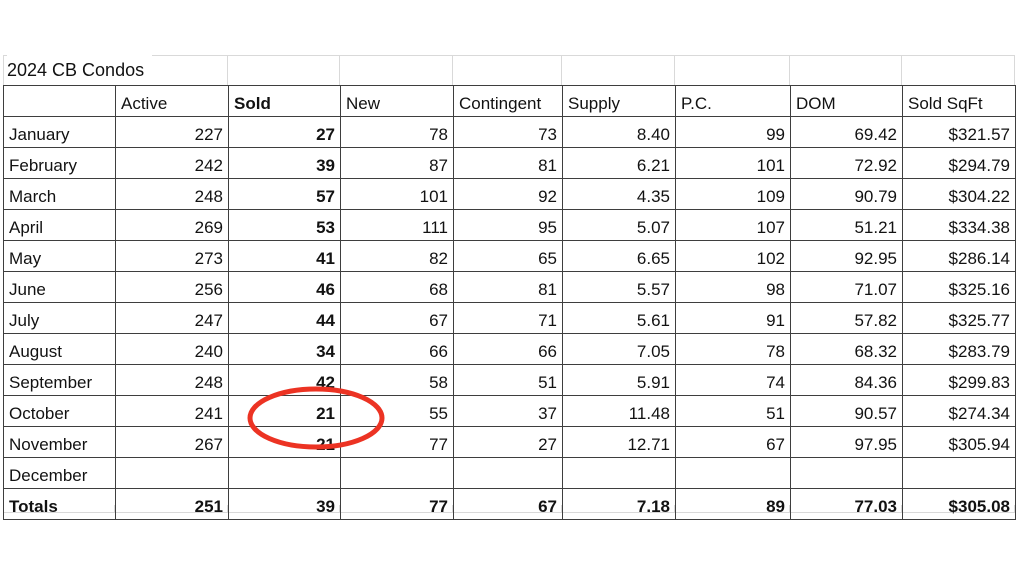 The image size is (1024, 576). Describe the element at coordinates (619, 442) in the screenshot. I see `cell-supply: 12.71` at that location.